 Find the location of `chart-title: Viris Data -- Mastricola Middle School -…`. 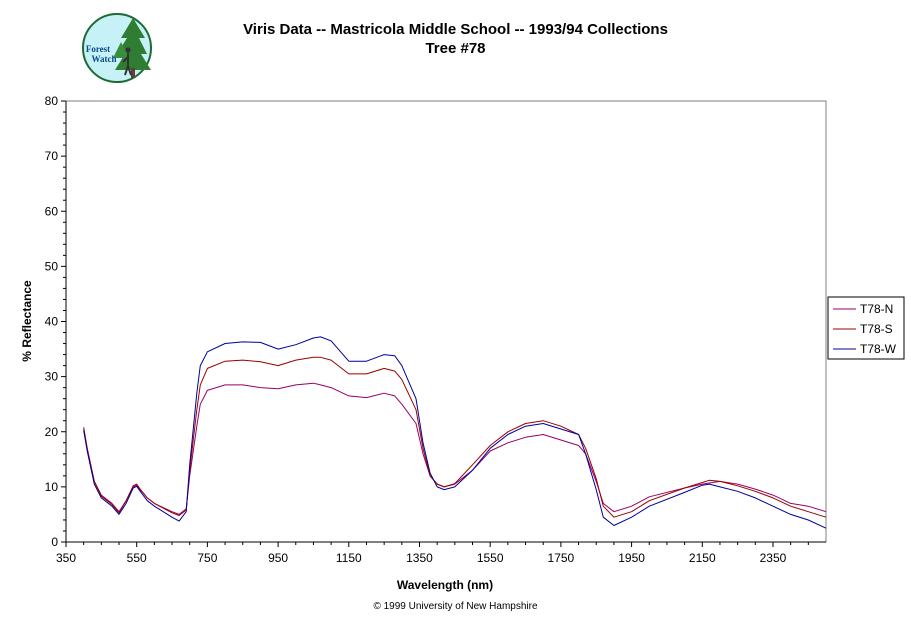

chart-title: Viris Data -- Mastricola Middle School -… is located at coordinates (455, 29).